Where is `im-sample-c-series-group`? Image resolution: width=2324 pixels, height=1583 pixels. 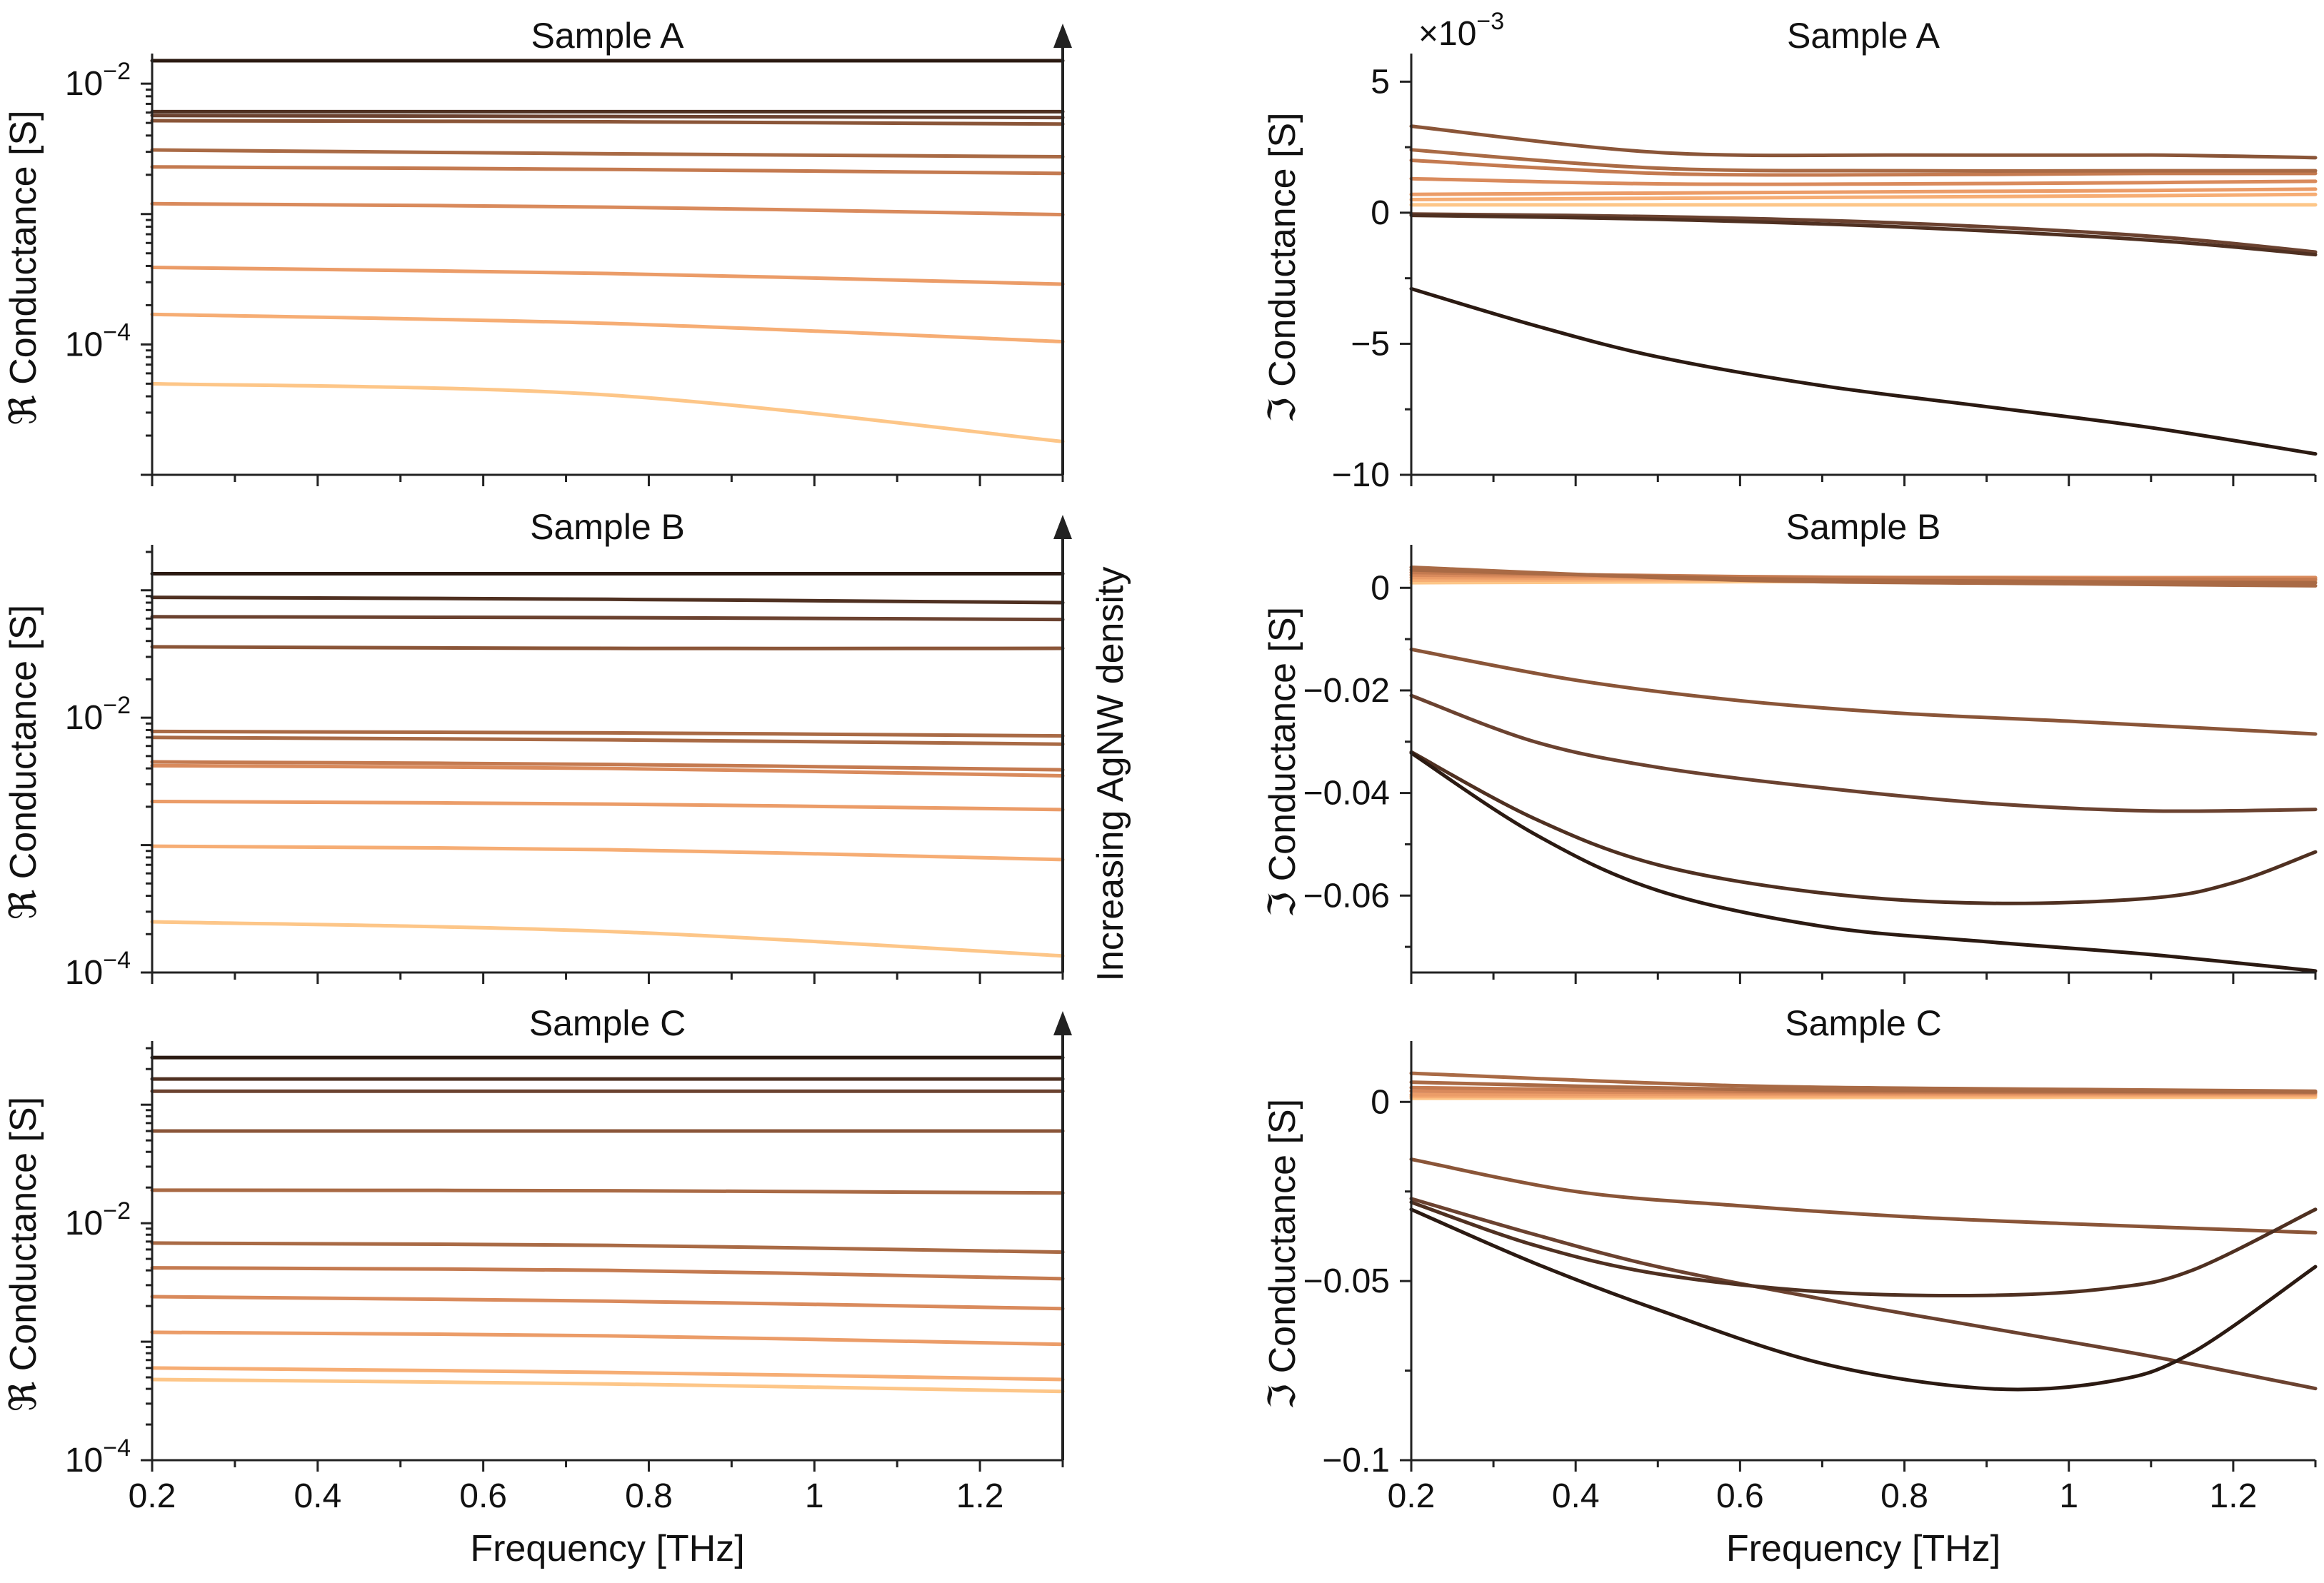 im-sample-c-series-group is located at coordinates (1863, 1231).